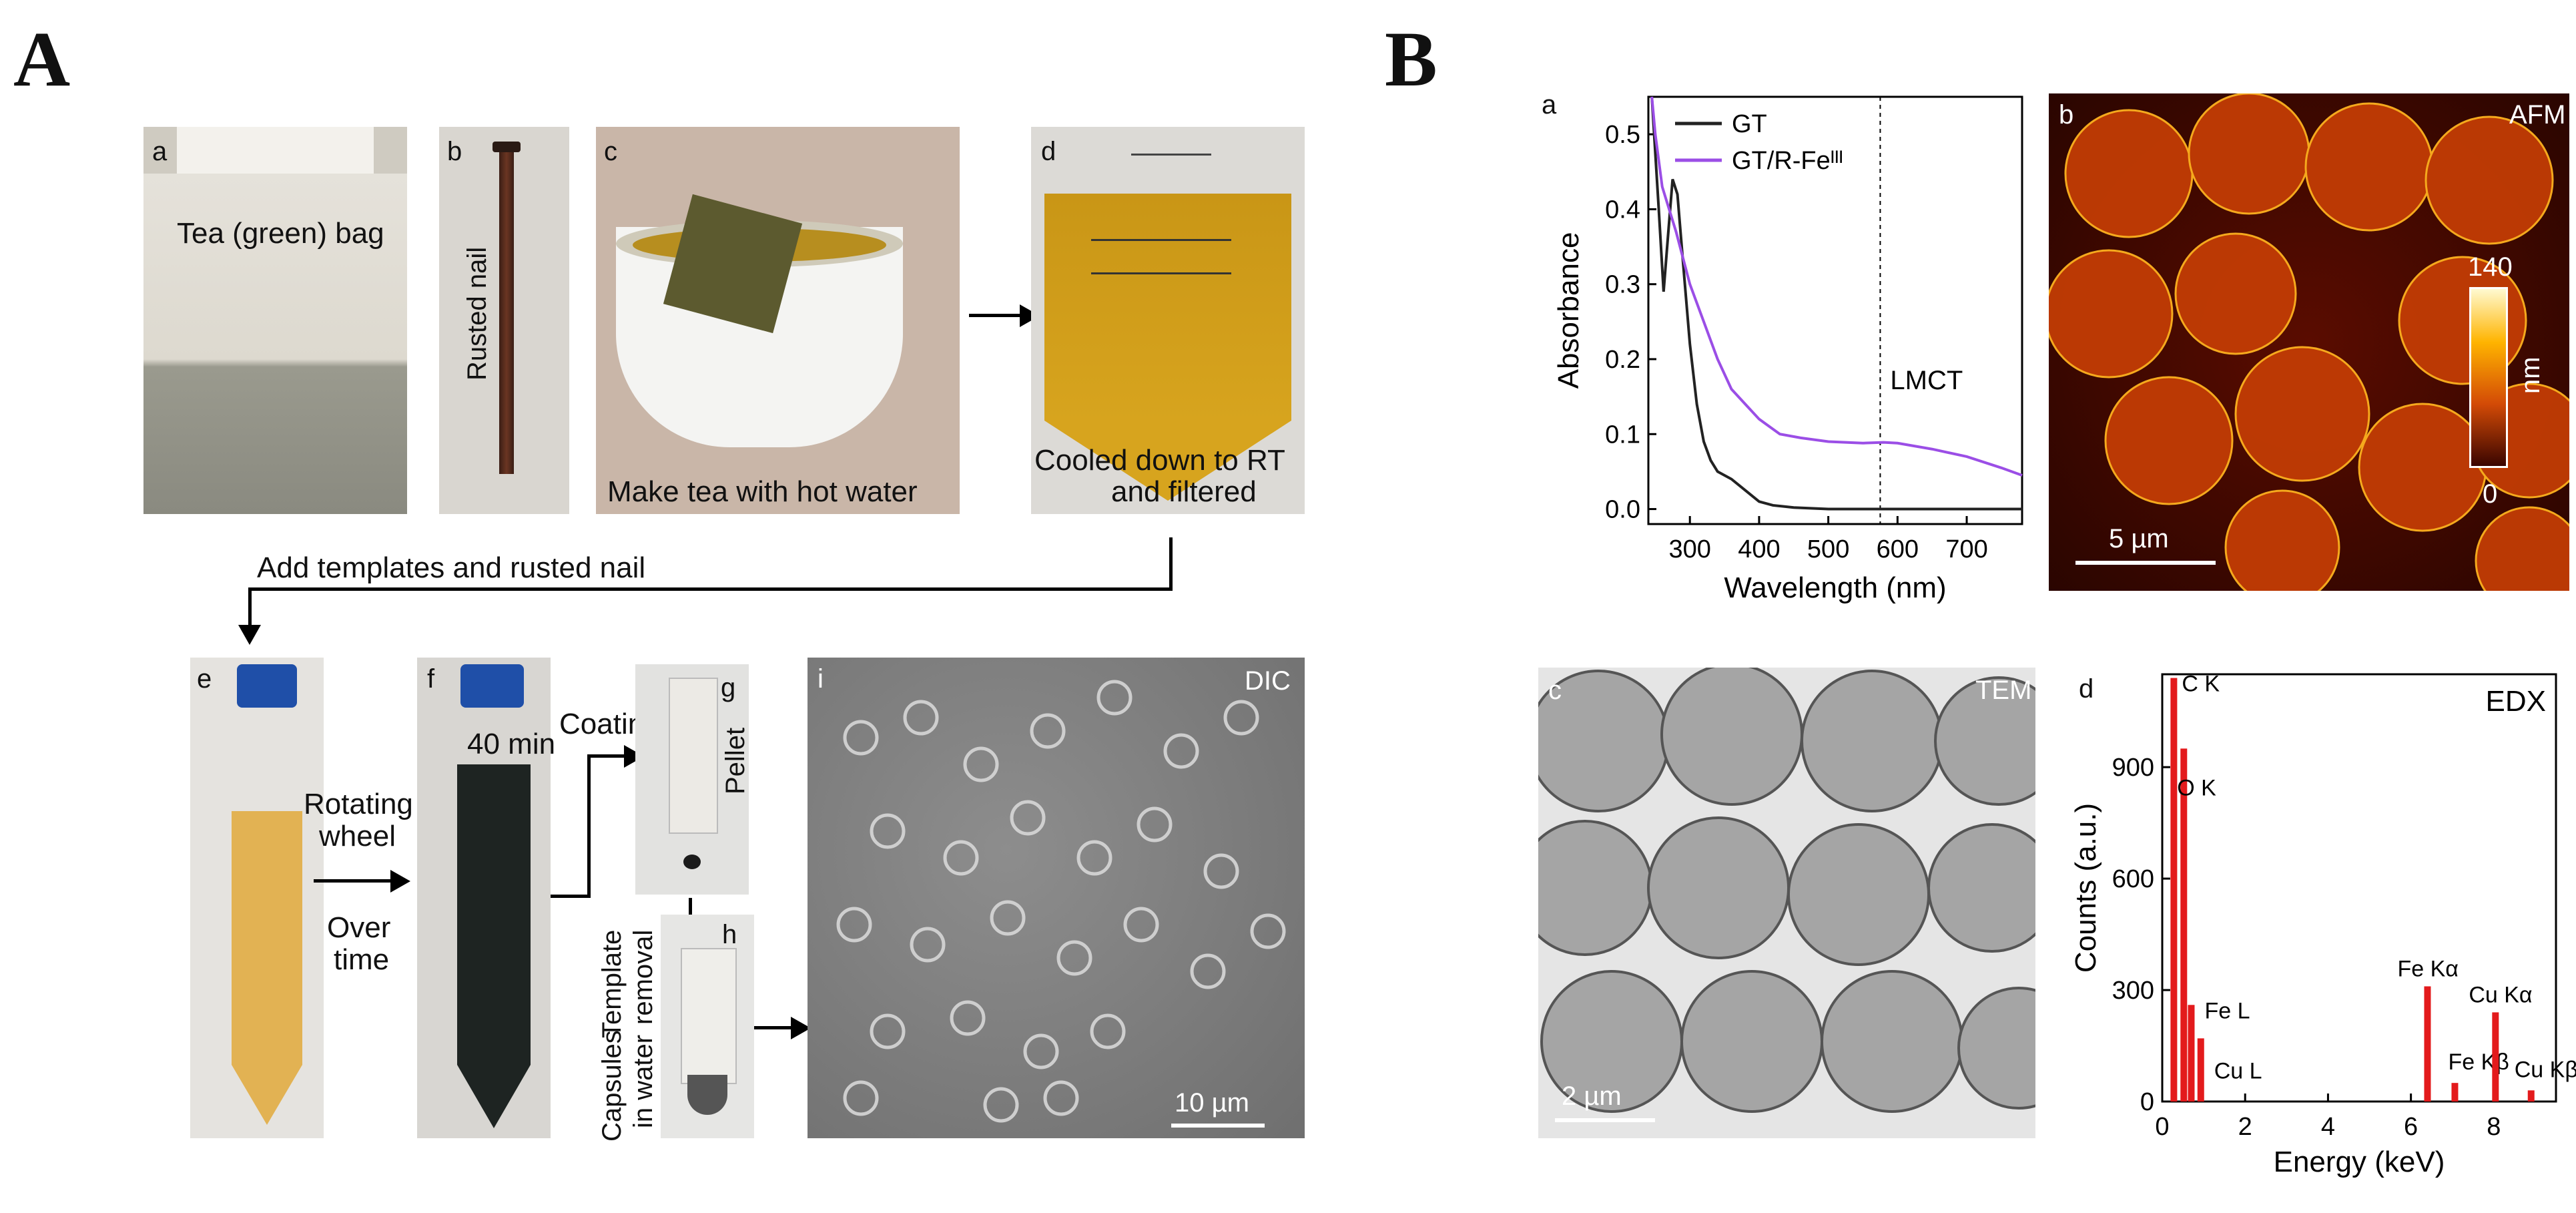  What do you see at coordinates (1411, 59) in the screenshot?
I see `panel-letter-b: B` at bounding box center [1411, 59].